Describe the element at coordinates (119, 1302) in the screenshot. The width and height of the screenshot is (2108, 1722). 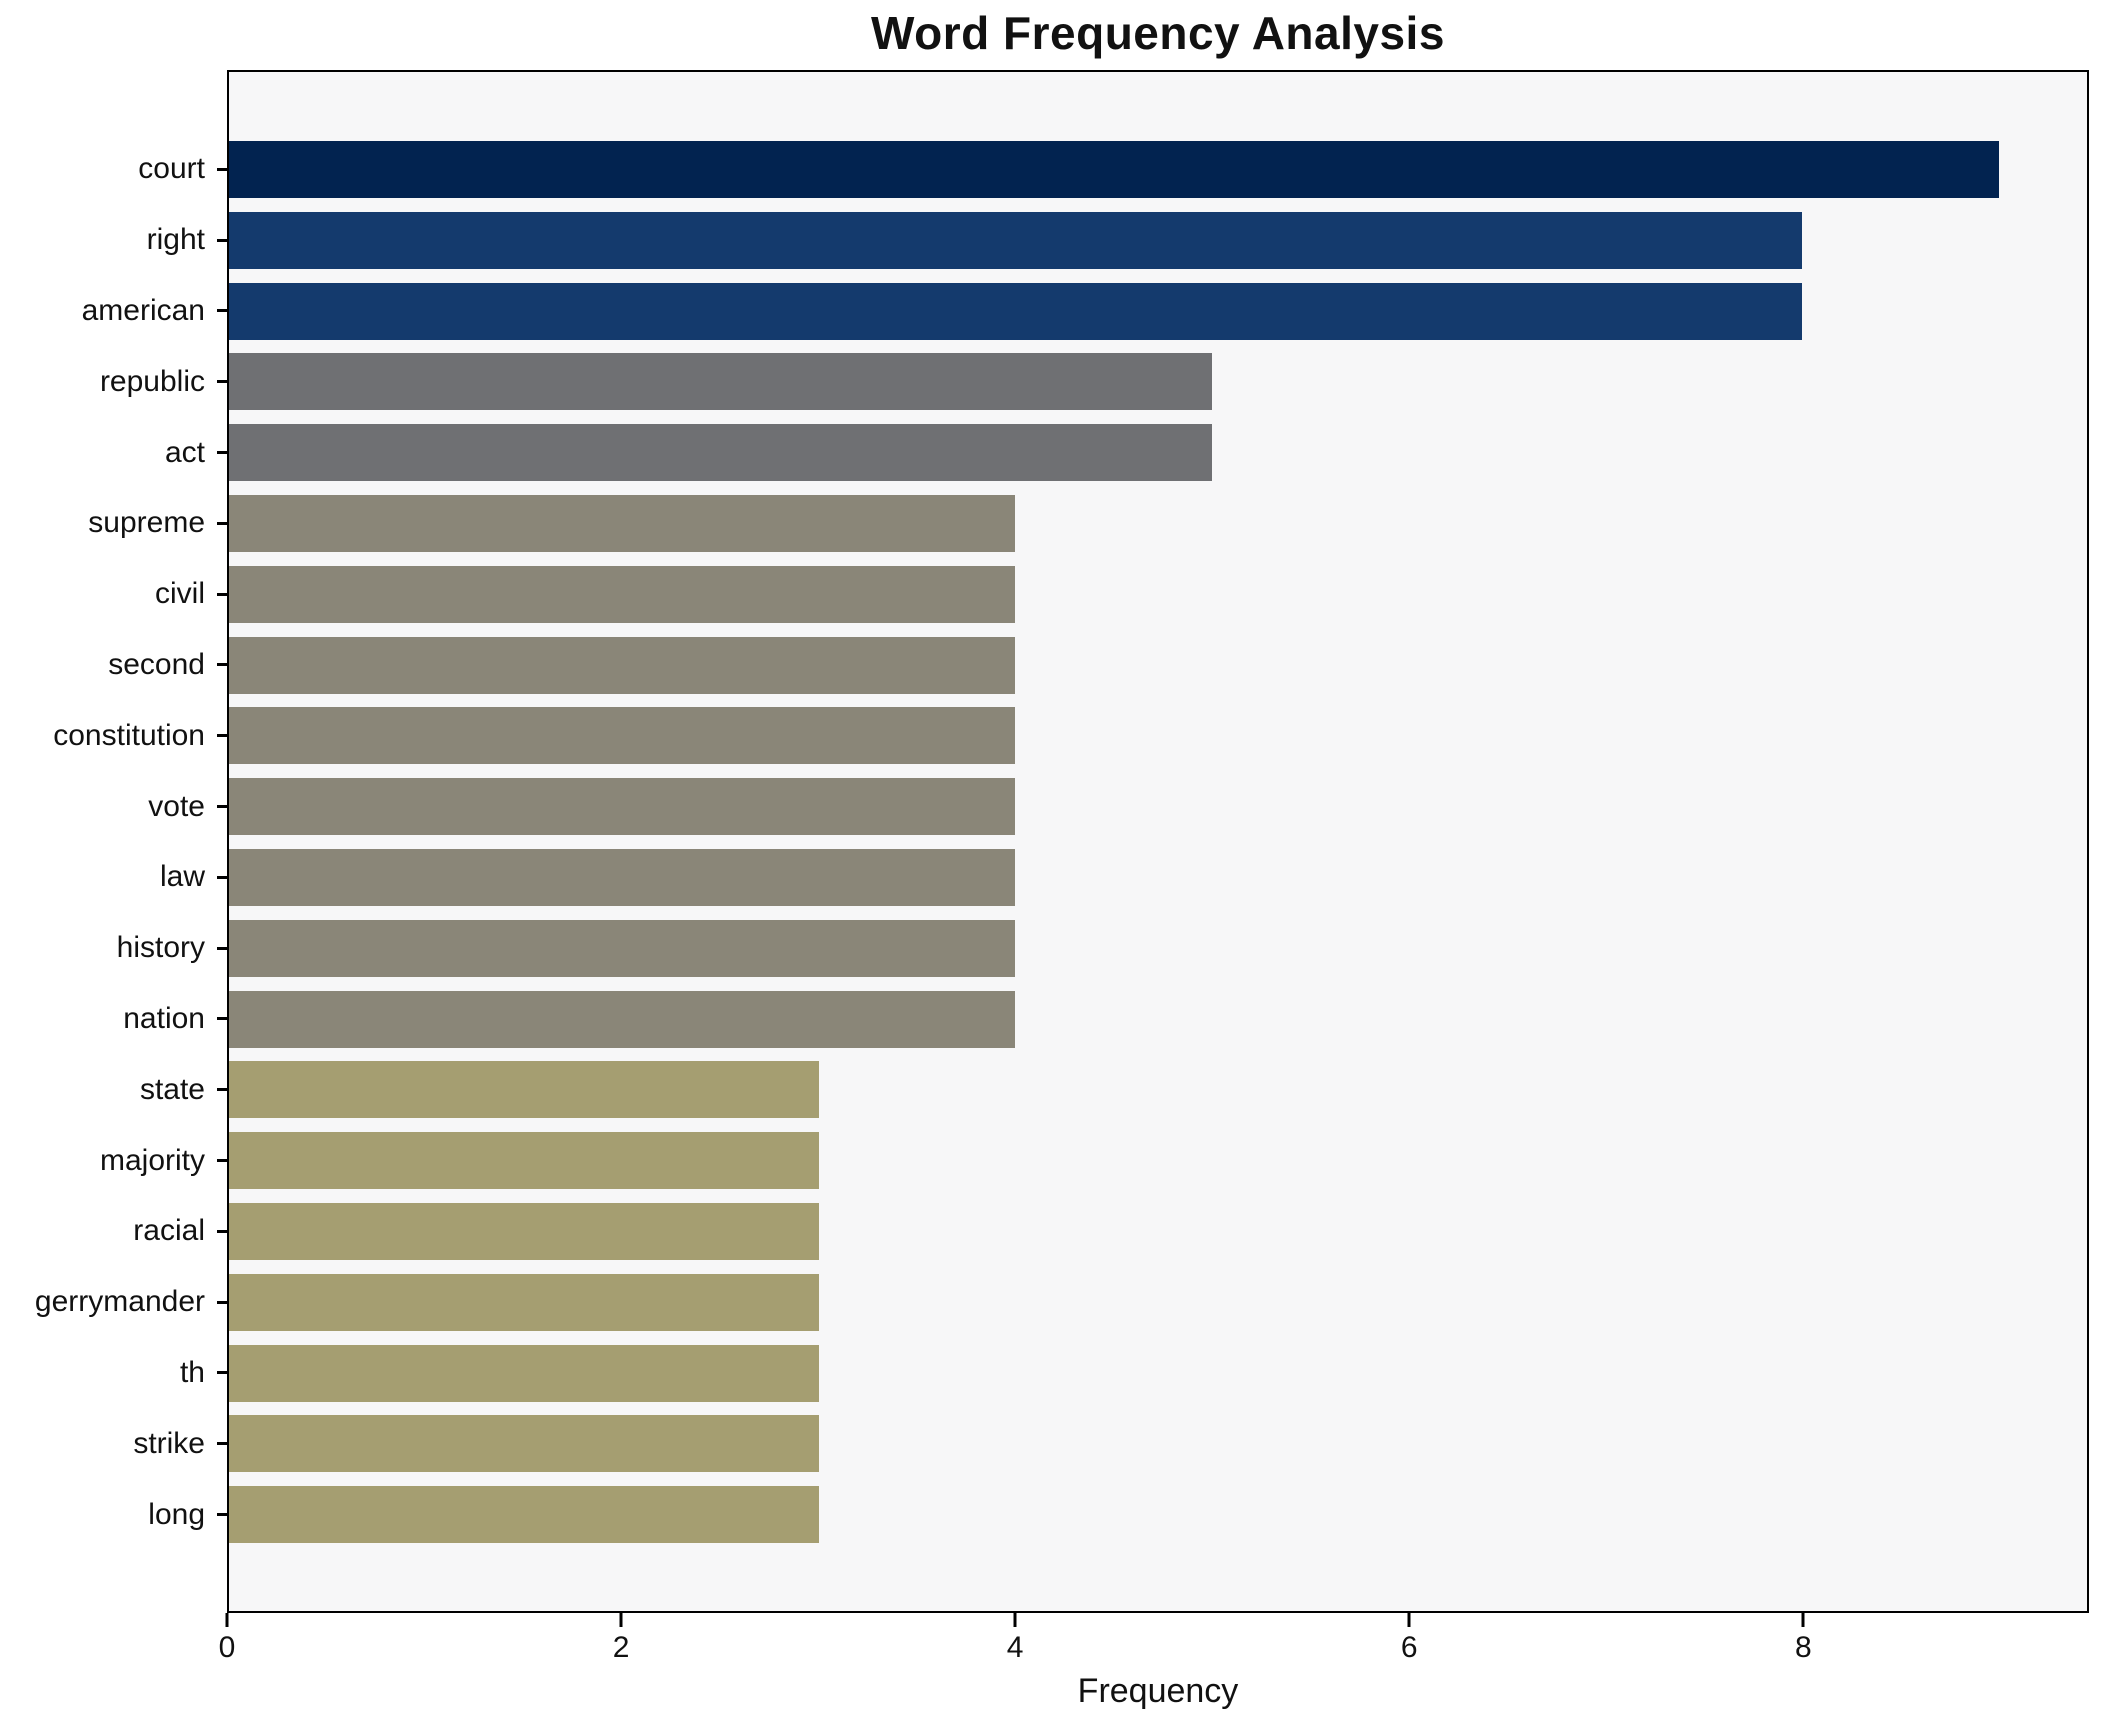
I see `category-label: gerrymander` at that location.